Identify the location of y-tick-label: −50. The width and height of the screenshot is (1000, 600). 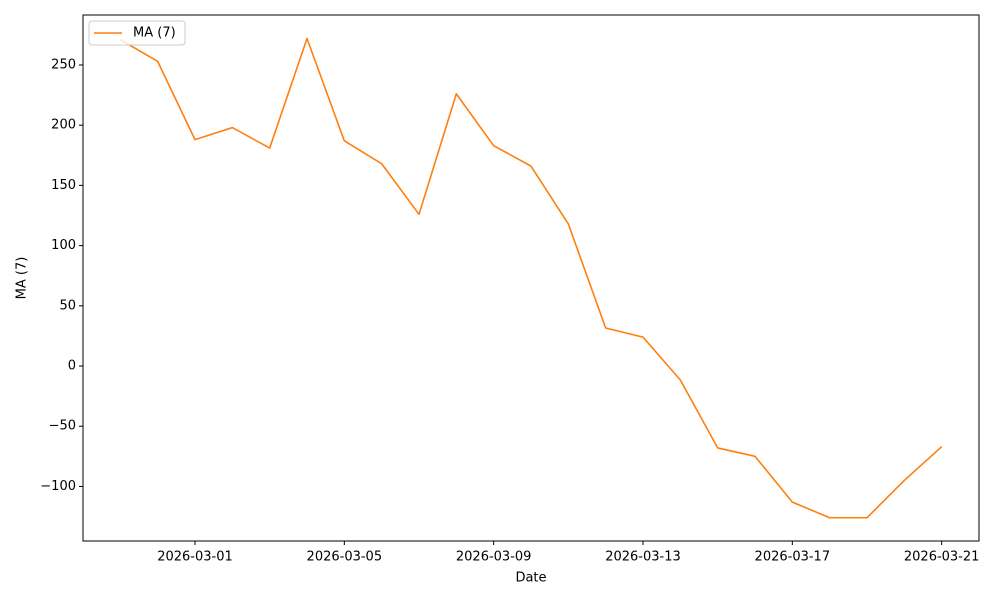
(62, 426).